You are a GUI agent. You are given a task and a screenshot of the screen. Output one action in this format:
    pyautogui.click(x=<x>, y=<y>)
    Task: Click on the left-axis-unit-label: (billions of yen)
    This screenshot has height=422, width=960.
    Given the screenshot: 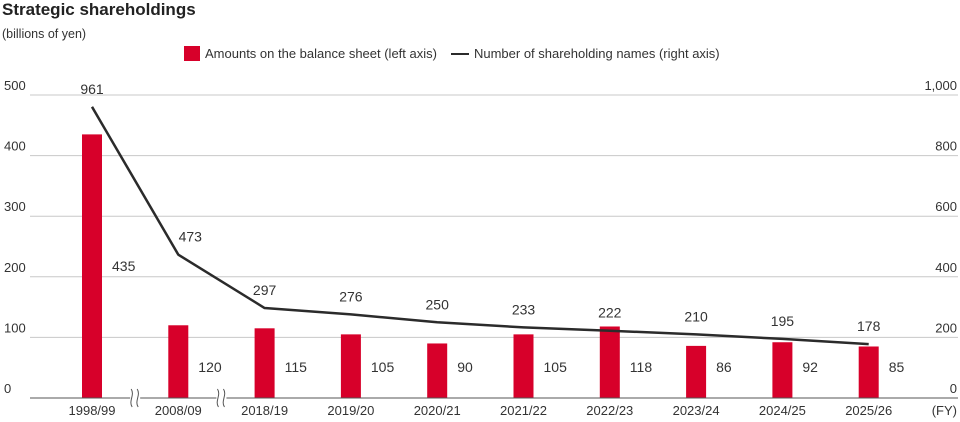 What is the action you would take?
    pyautogui.click(x=44, y=34)
    